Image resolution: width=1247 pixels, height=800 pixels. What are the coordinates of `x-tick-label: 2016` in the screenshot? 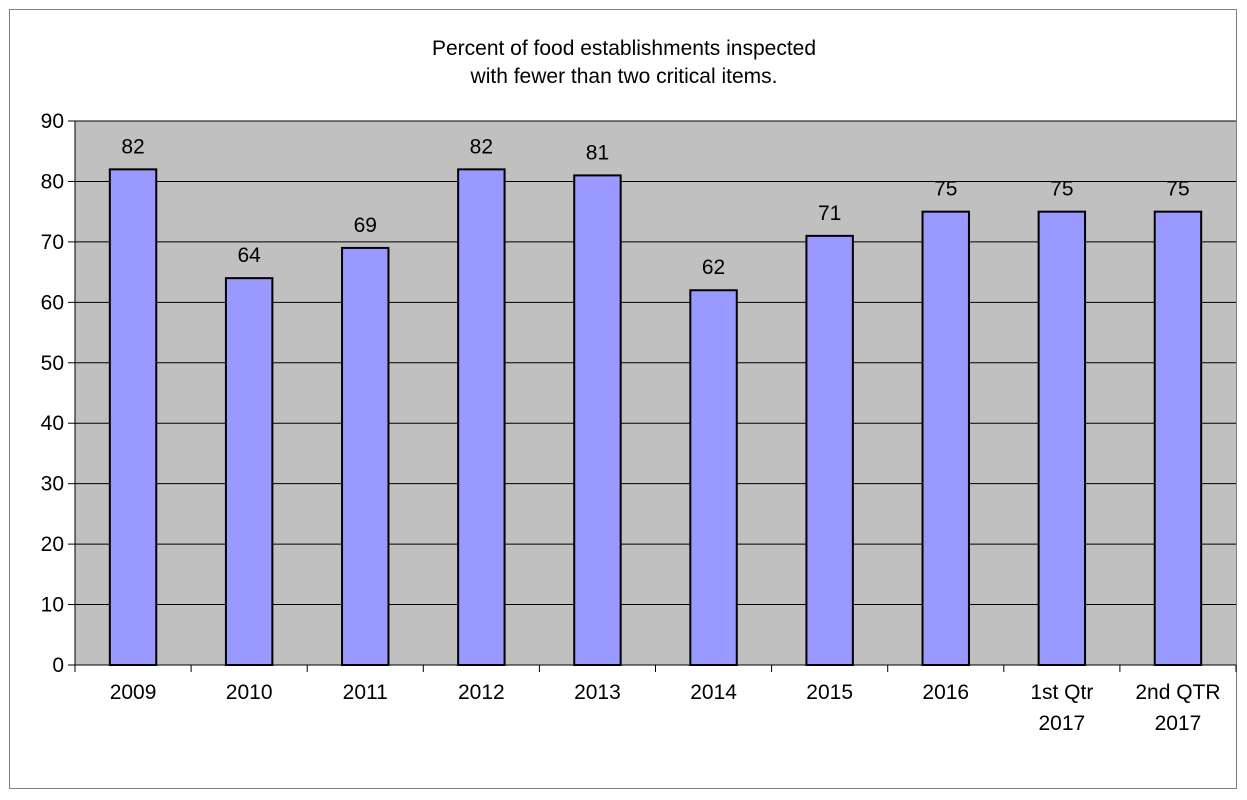 It's located at (945, 692).